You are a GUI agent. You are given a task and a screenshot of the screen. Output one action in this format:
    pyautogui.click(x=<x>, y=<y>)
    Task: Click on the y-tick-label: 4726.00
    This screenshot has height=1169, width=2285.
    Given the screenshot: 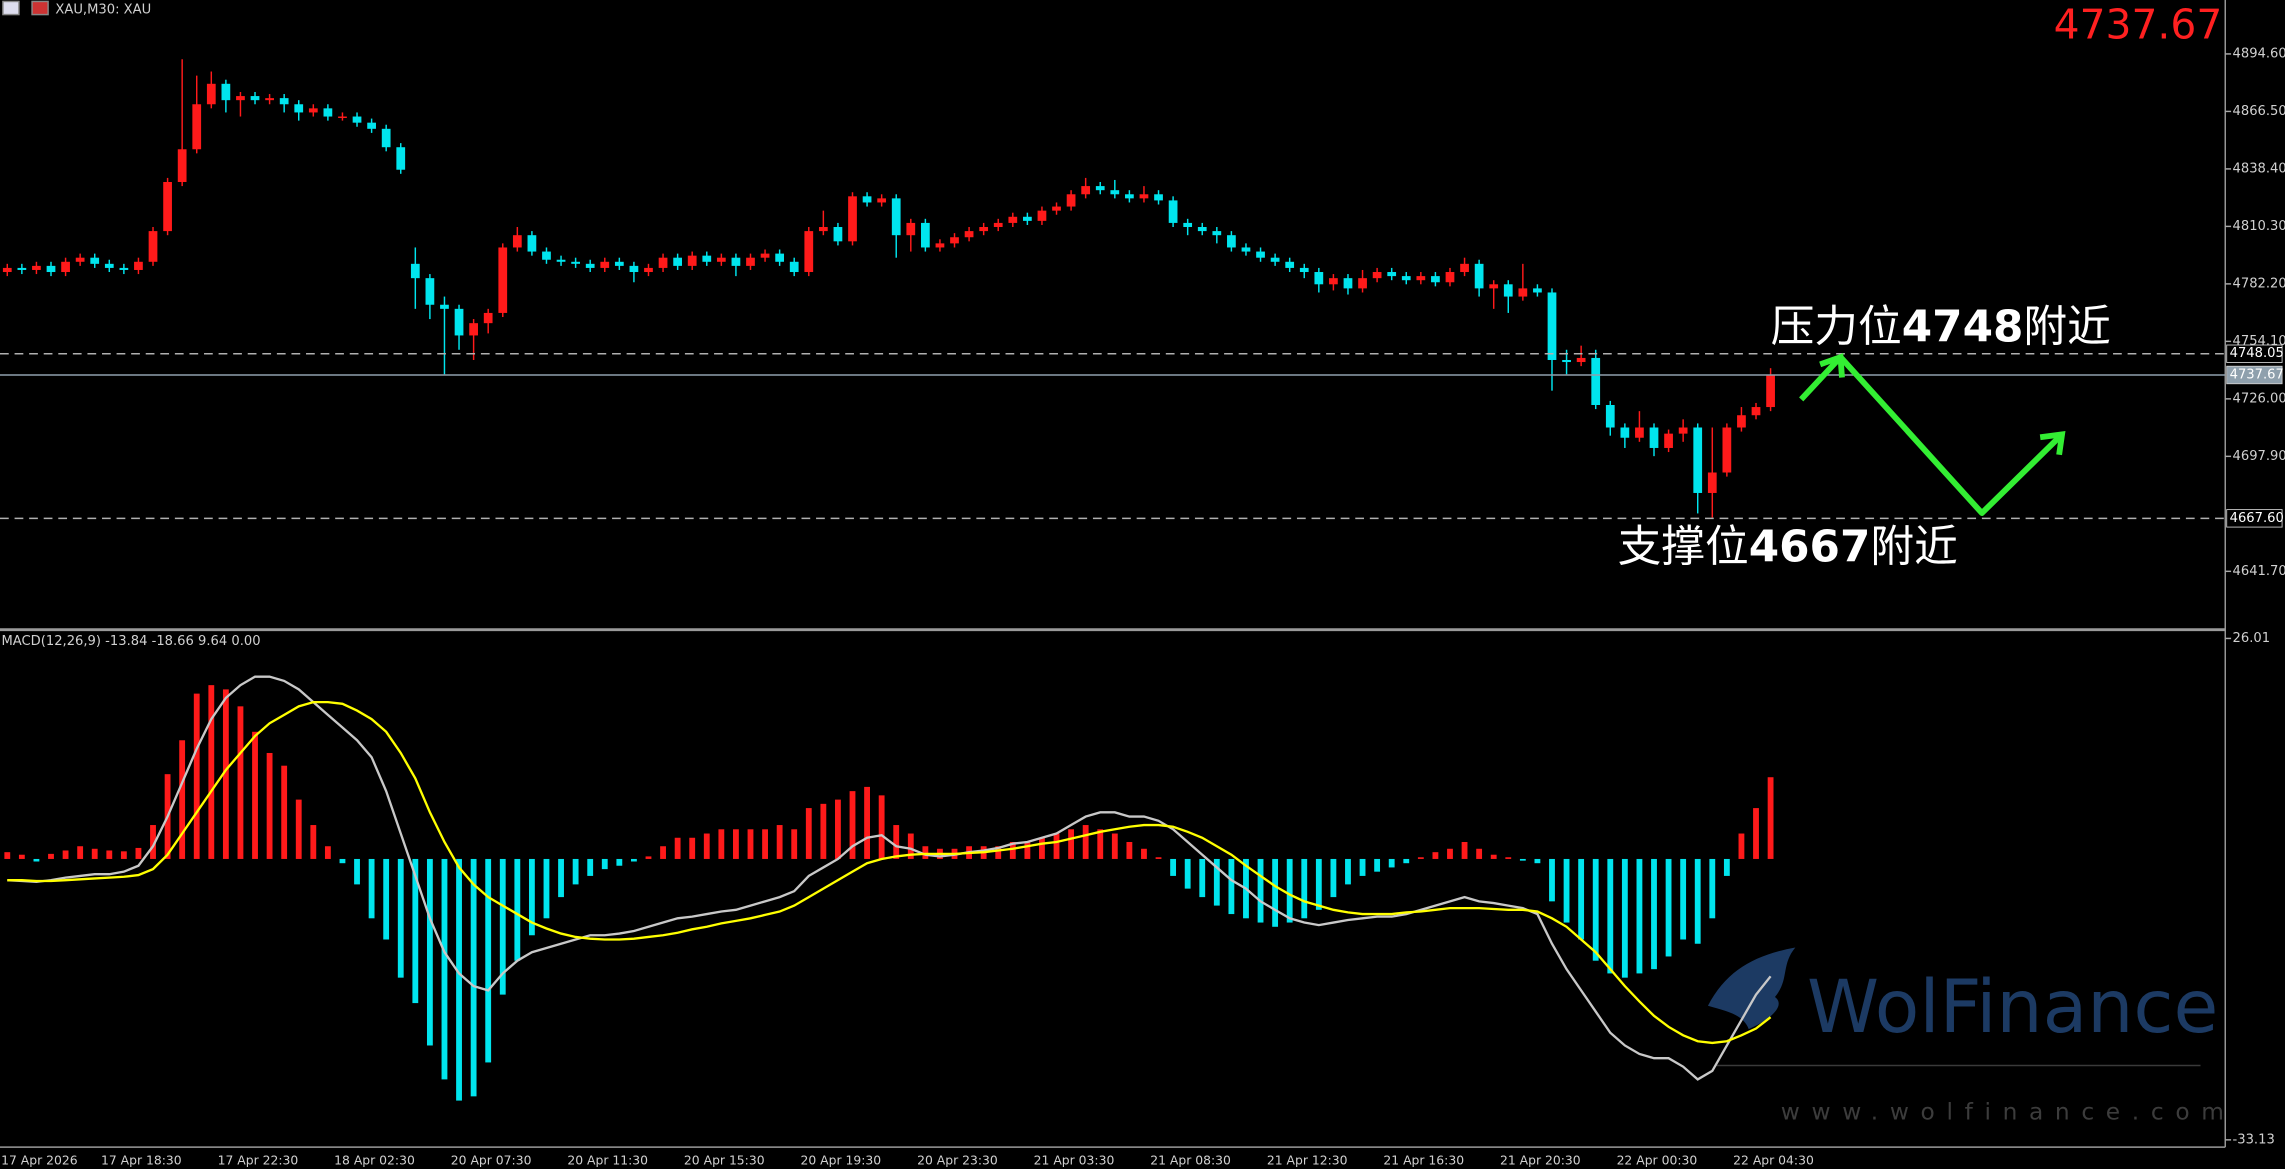 What is the action you would take?
    pyautogui.click(x=2259, y=398)
    